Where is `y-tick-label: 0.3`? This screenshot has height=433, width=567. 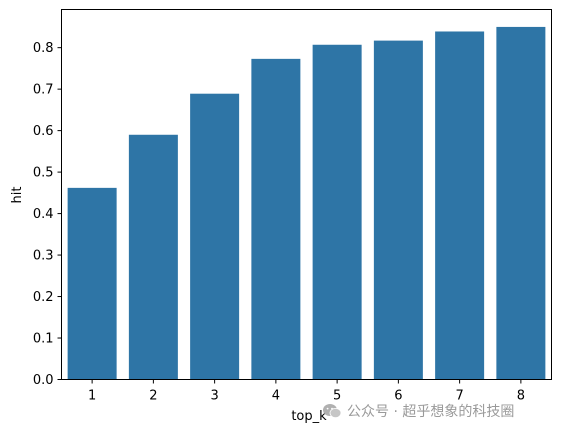 y-tick-label: 0.3 is located at coordinates (43, 256).